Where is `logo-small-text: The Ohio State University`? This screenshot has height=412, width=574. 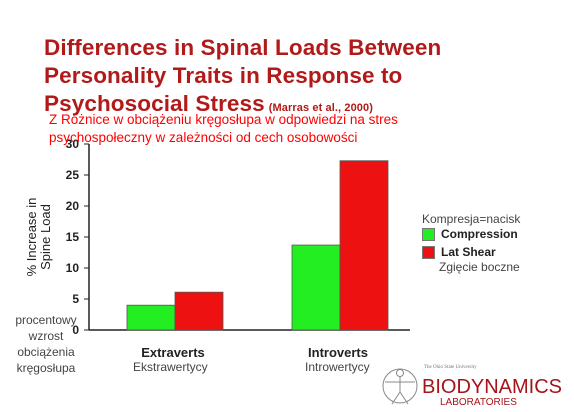
logo-small-text: The Ohio State University is located at coordinates (450, 367).